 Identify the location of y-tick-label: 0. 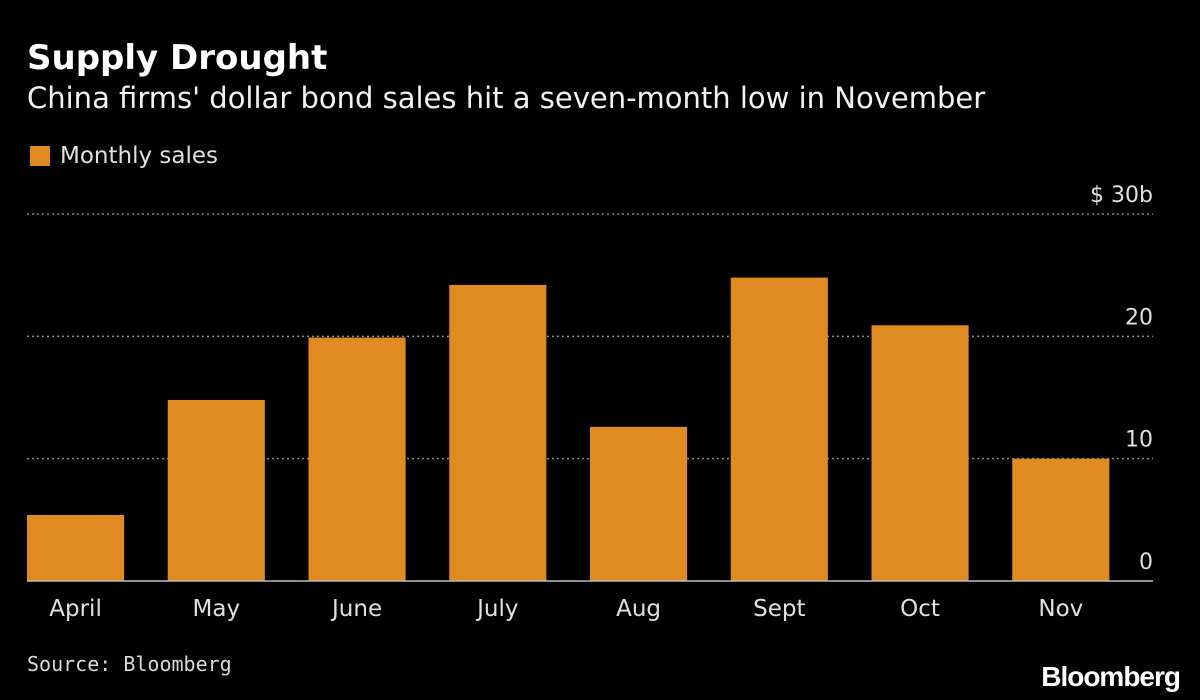
(1146, 562).